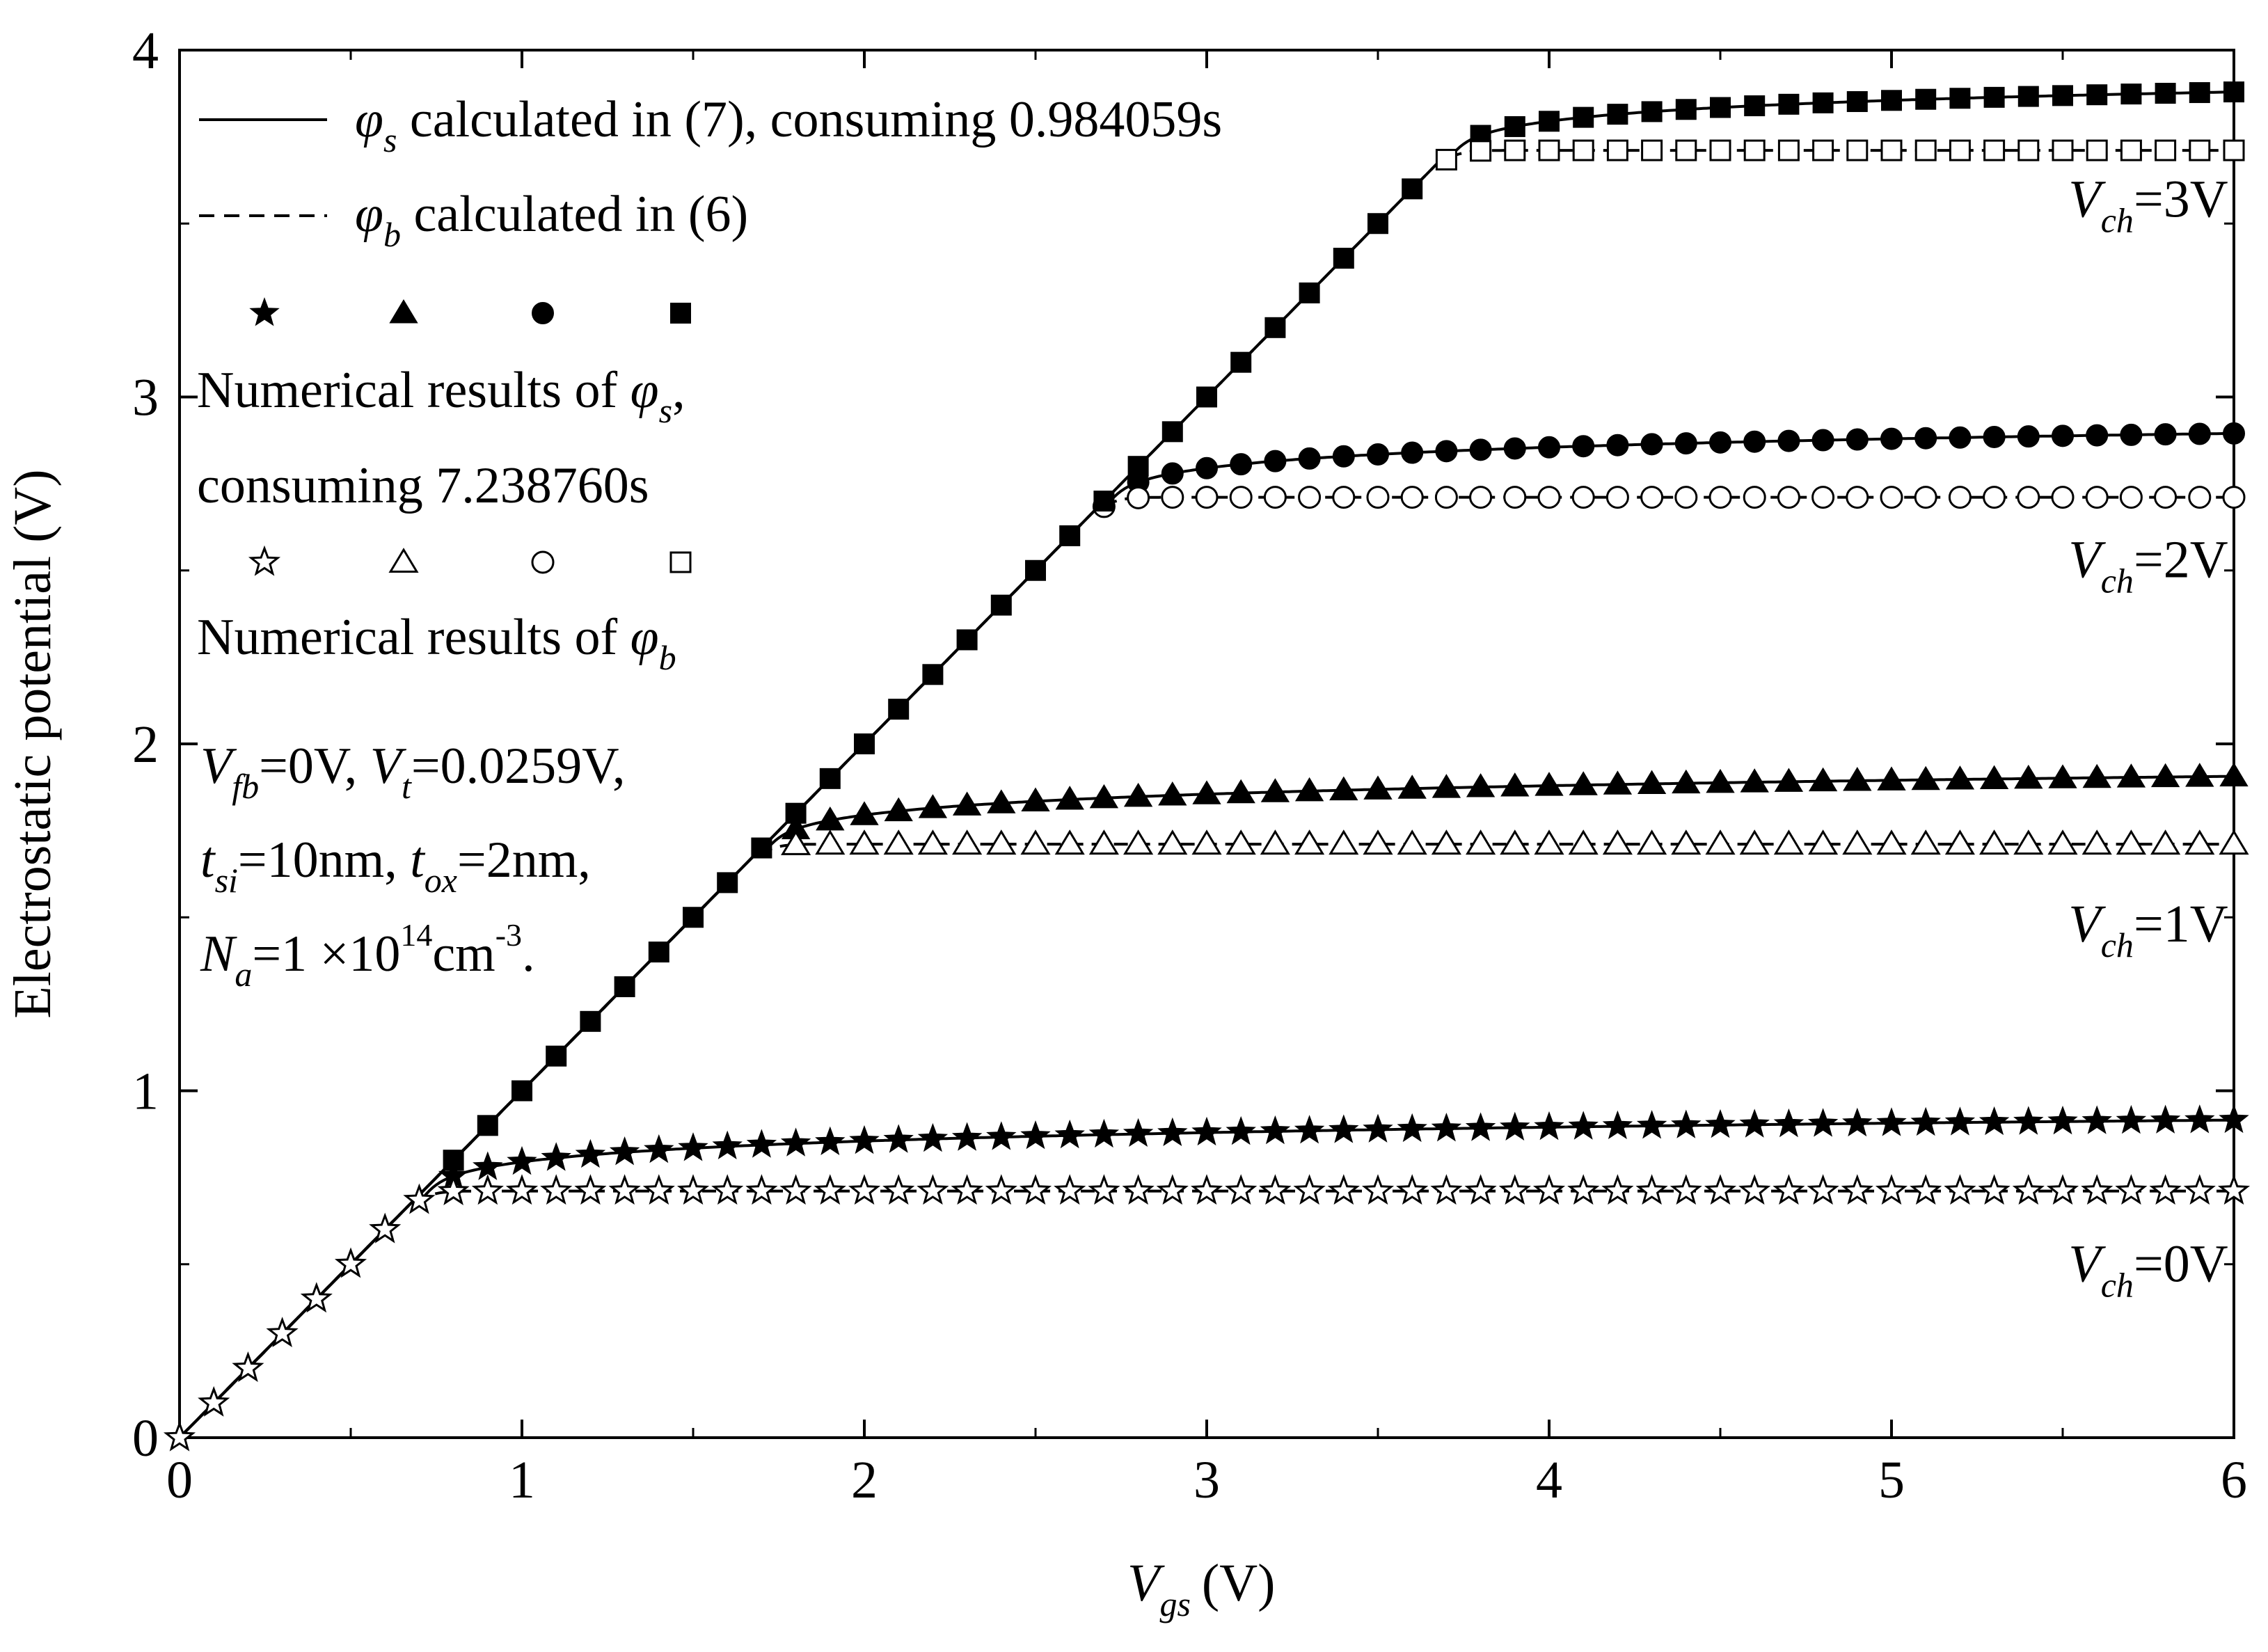 This screenshot has height=1652, width=2268. I want to click on x-tick-label: 6, so click(2234, 1480).